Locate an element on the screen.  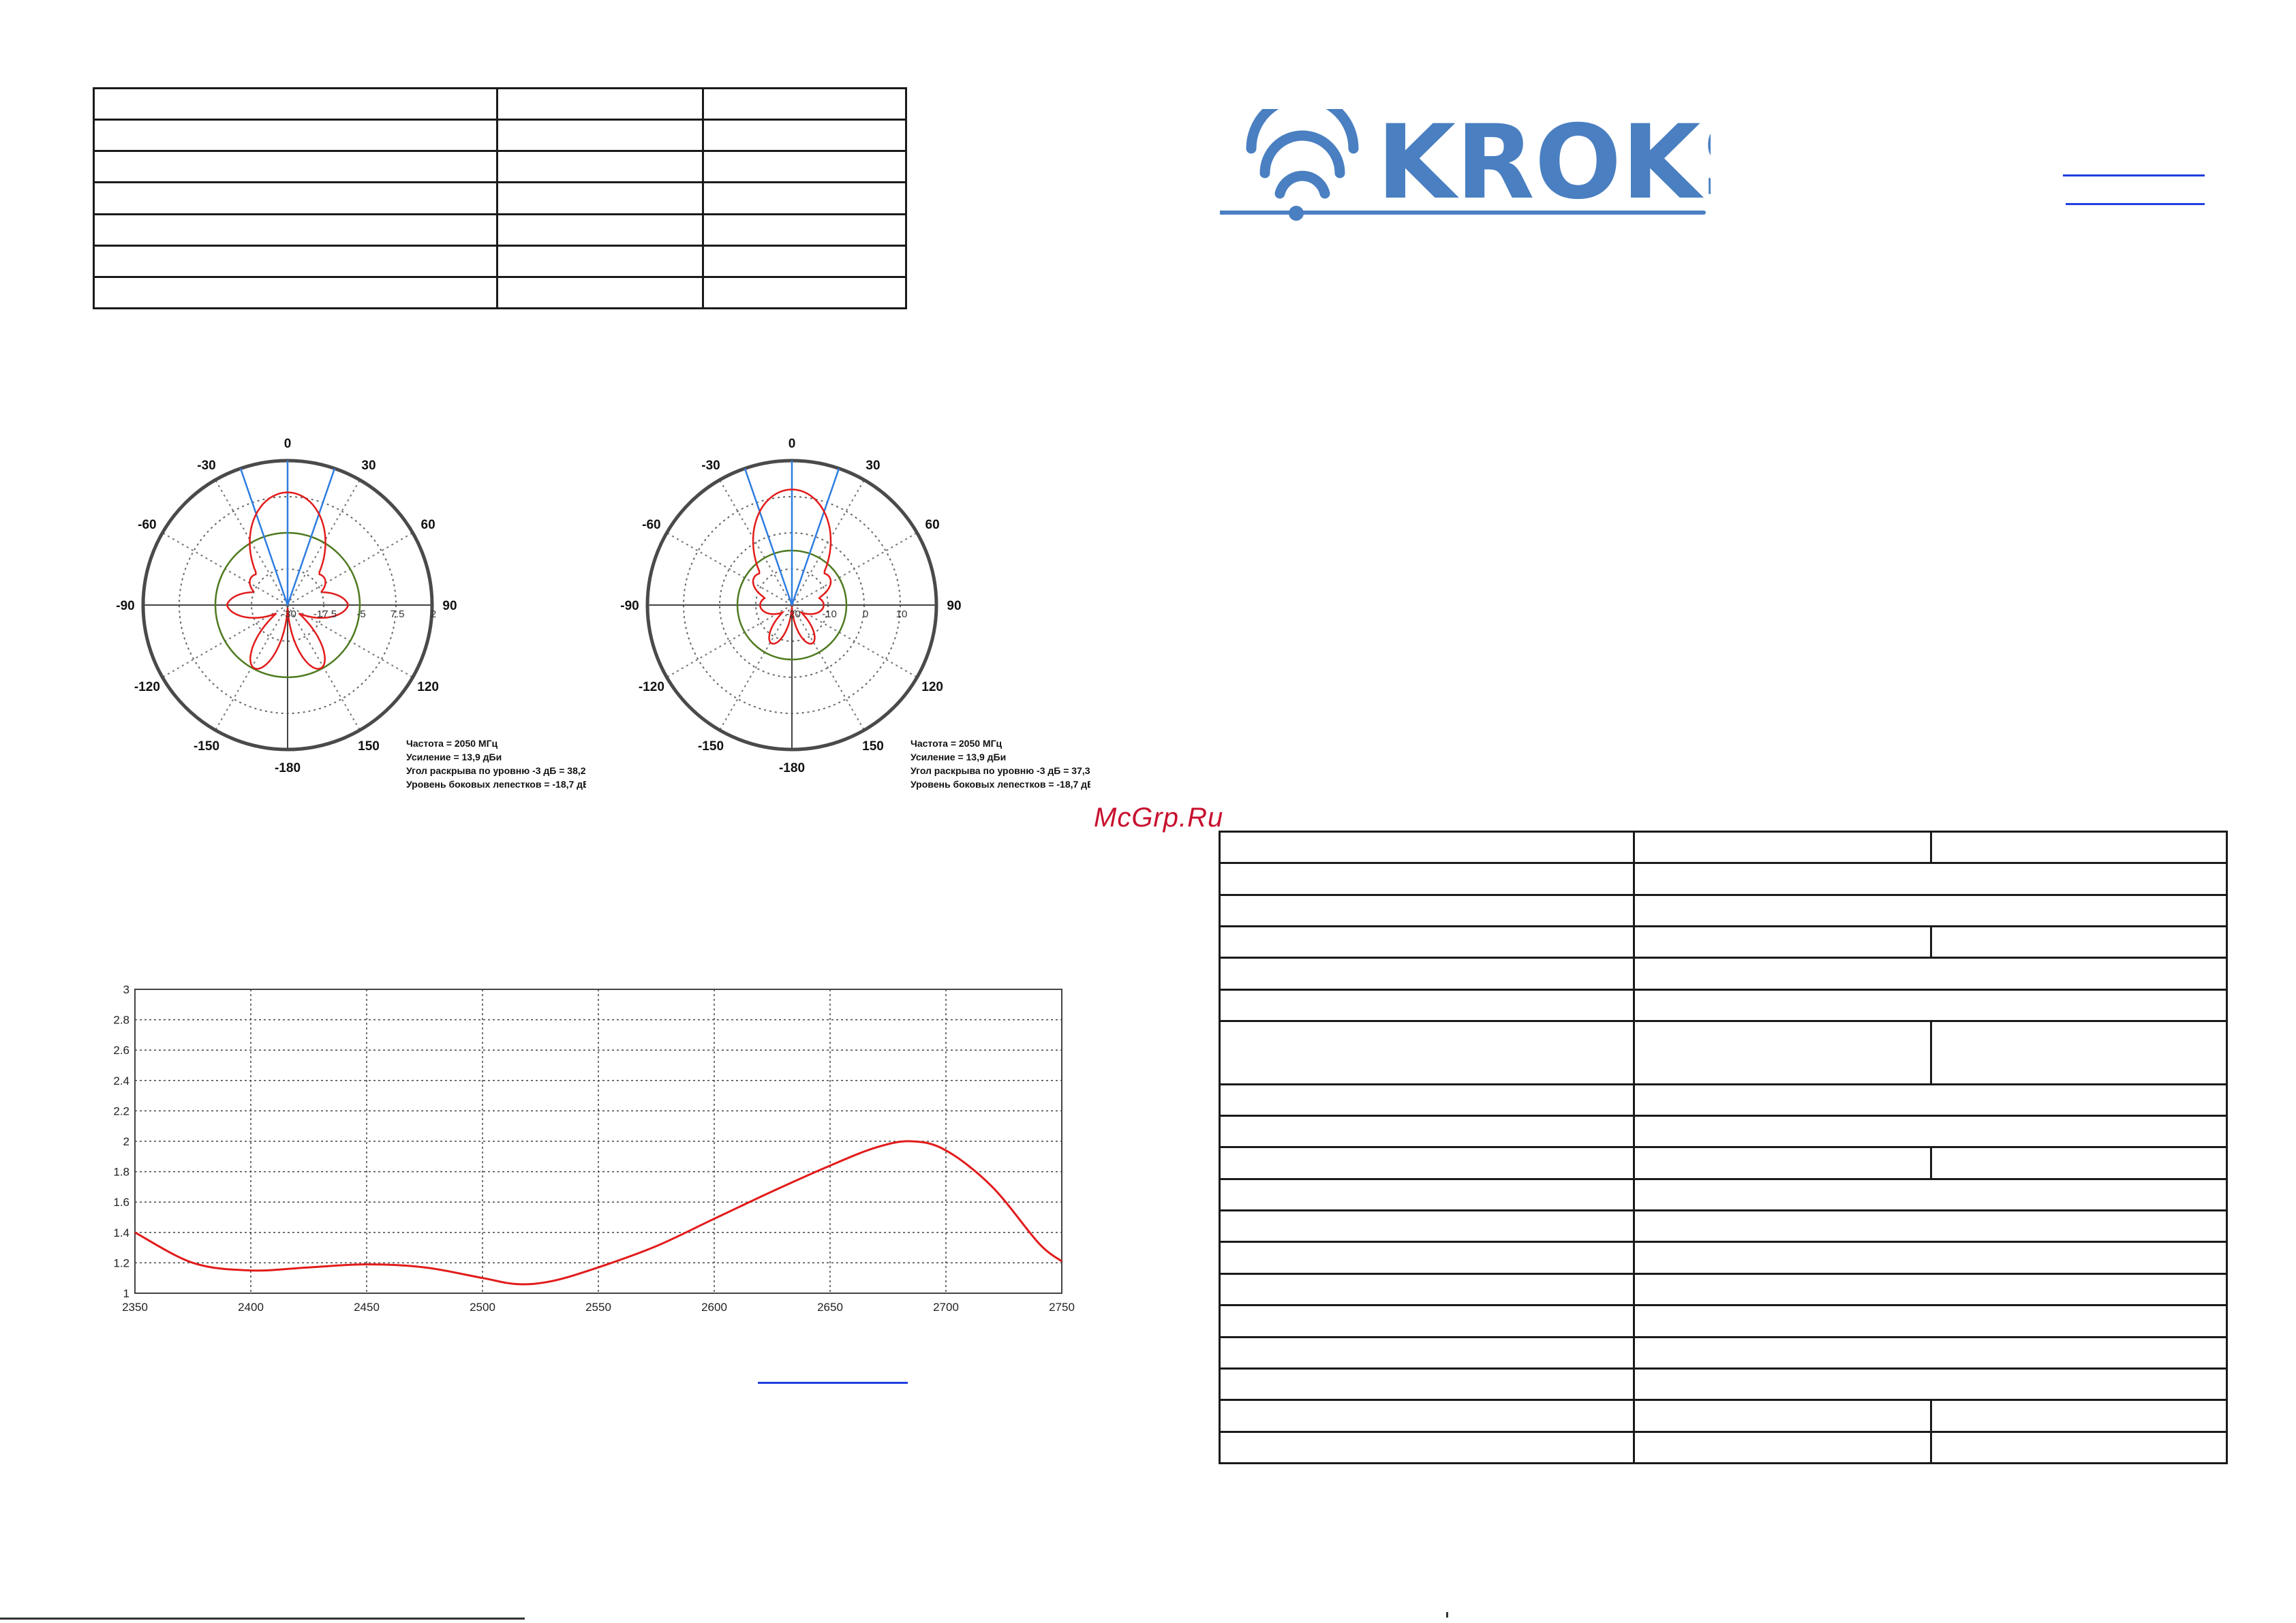
x-tick-label: 2750 is located at coordinates (1062, 1307).